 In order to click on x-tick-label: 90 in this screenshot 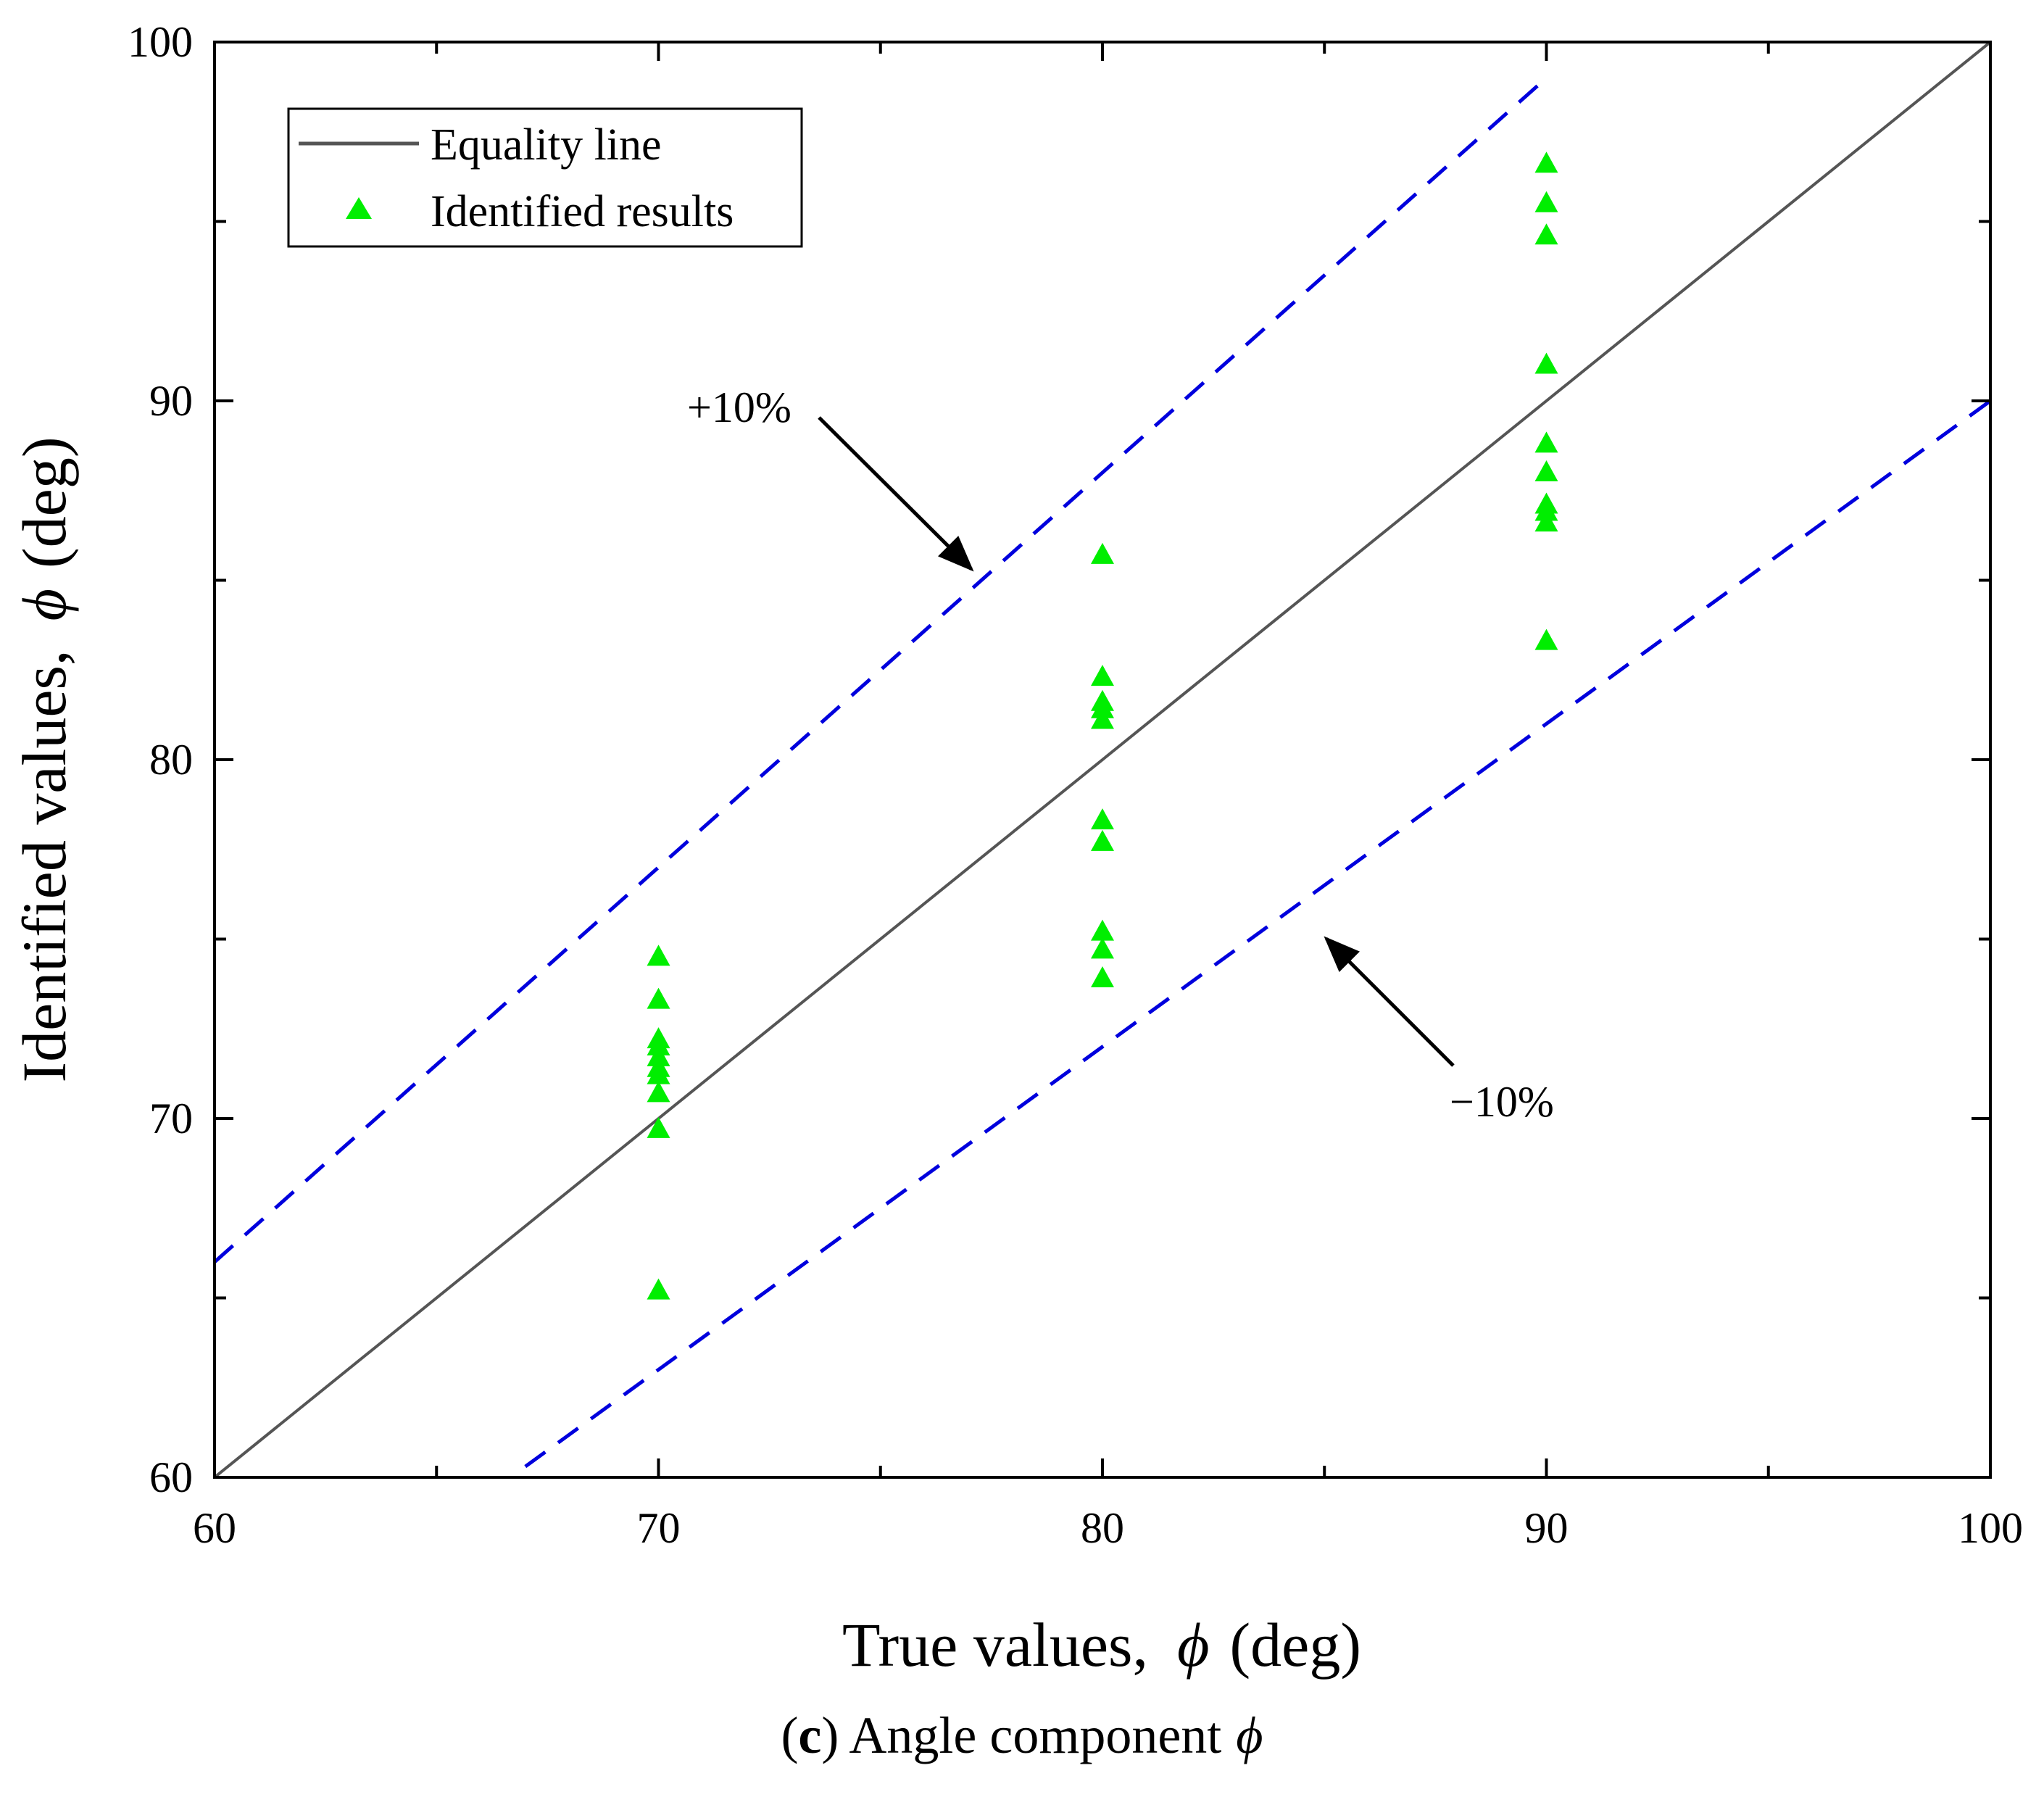, I will do `click(1547, 1528)`.